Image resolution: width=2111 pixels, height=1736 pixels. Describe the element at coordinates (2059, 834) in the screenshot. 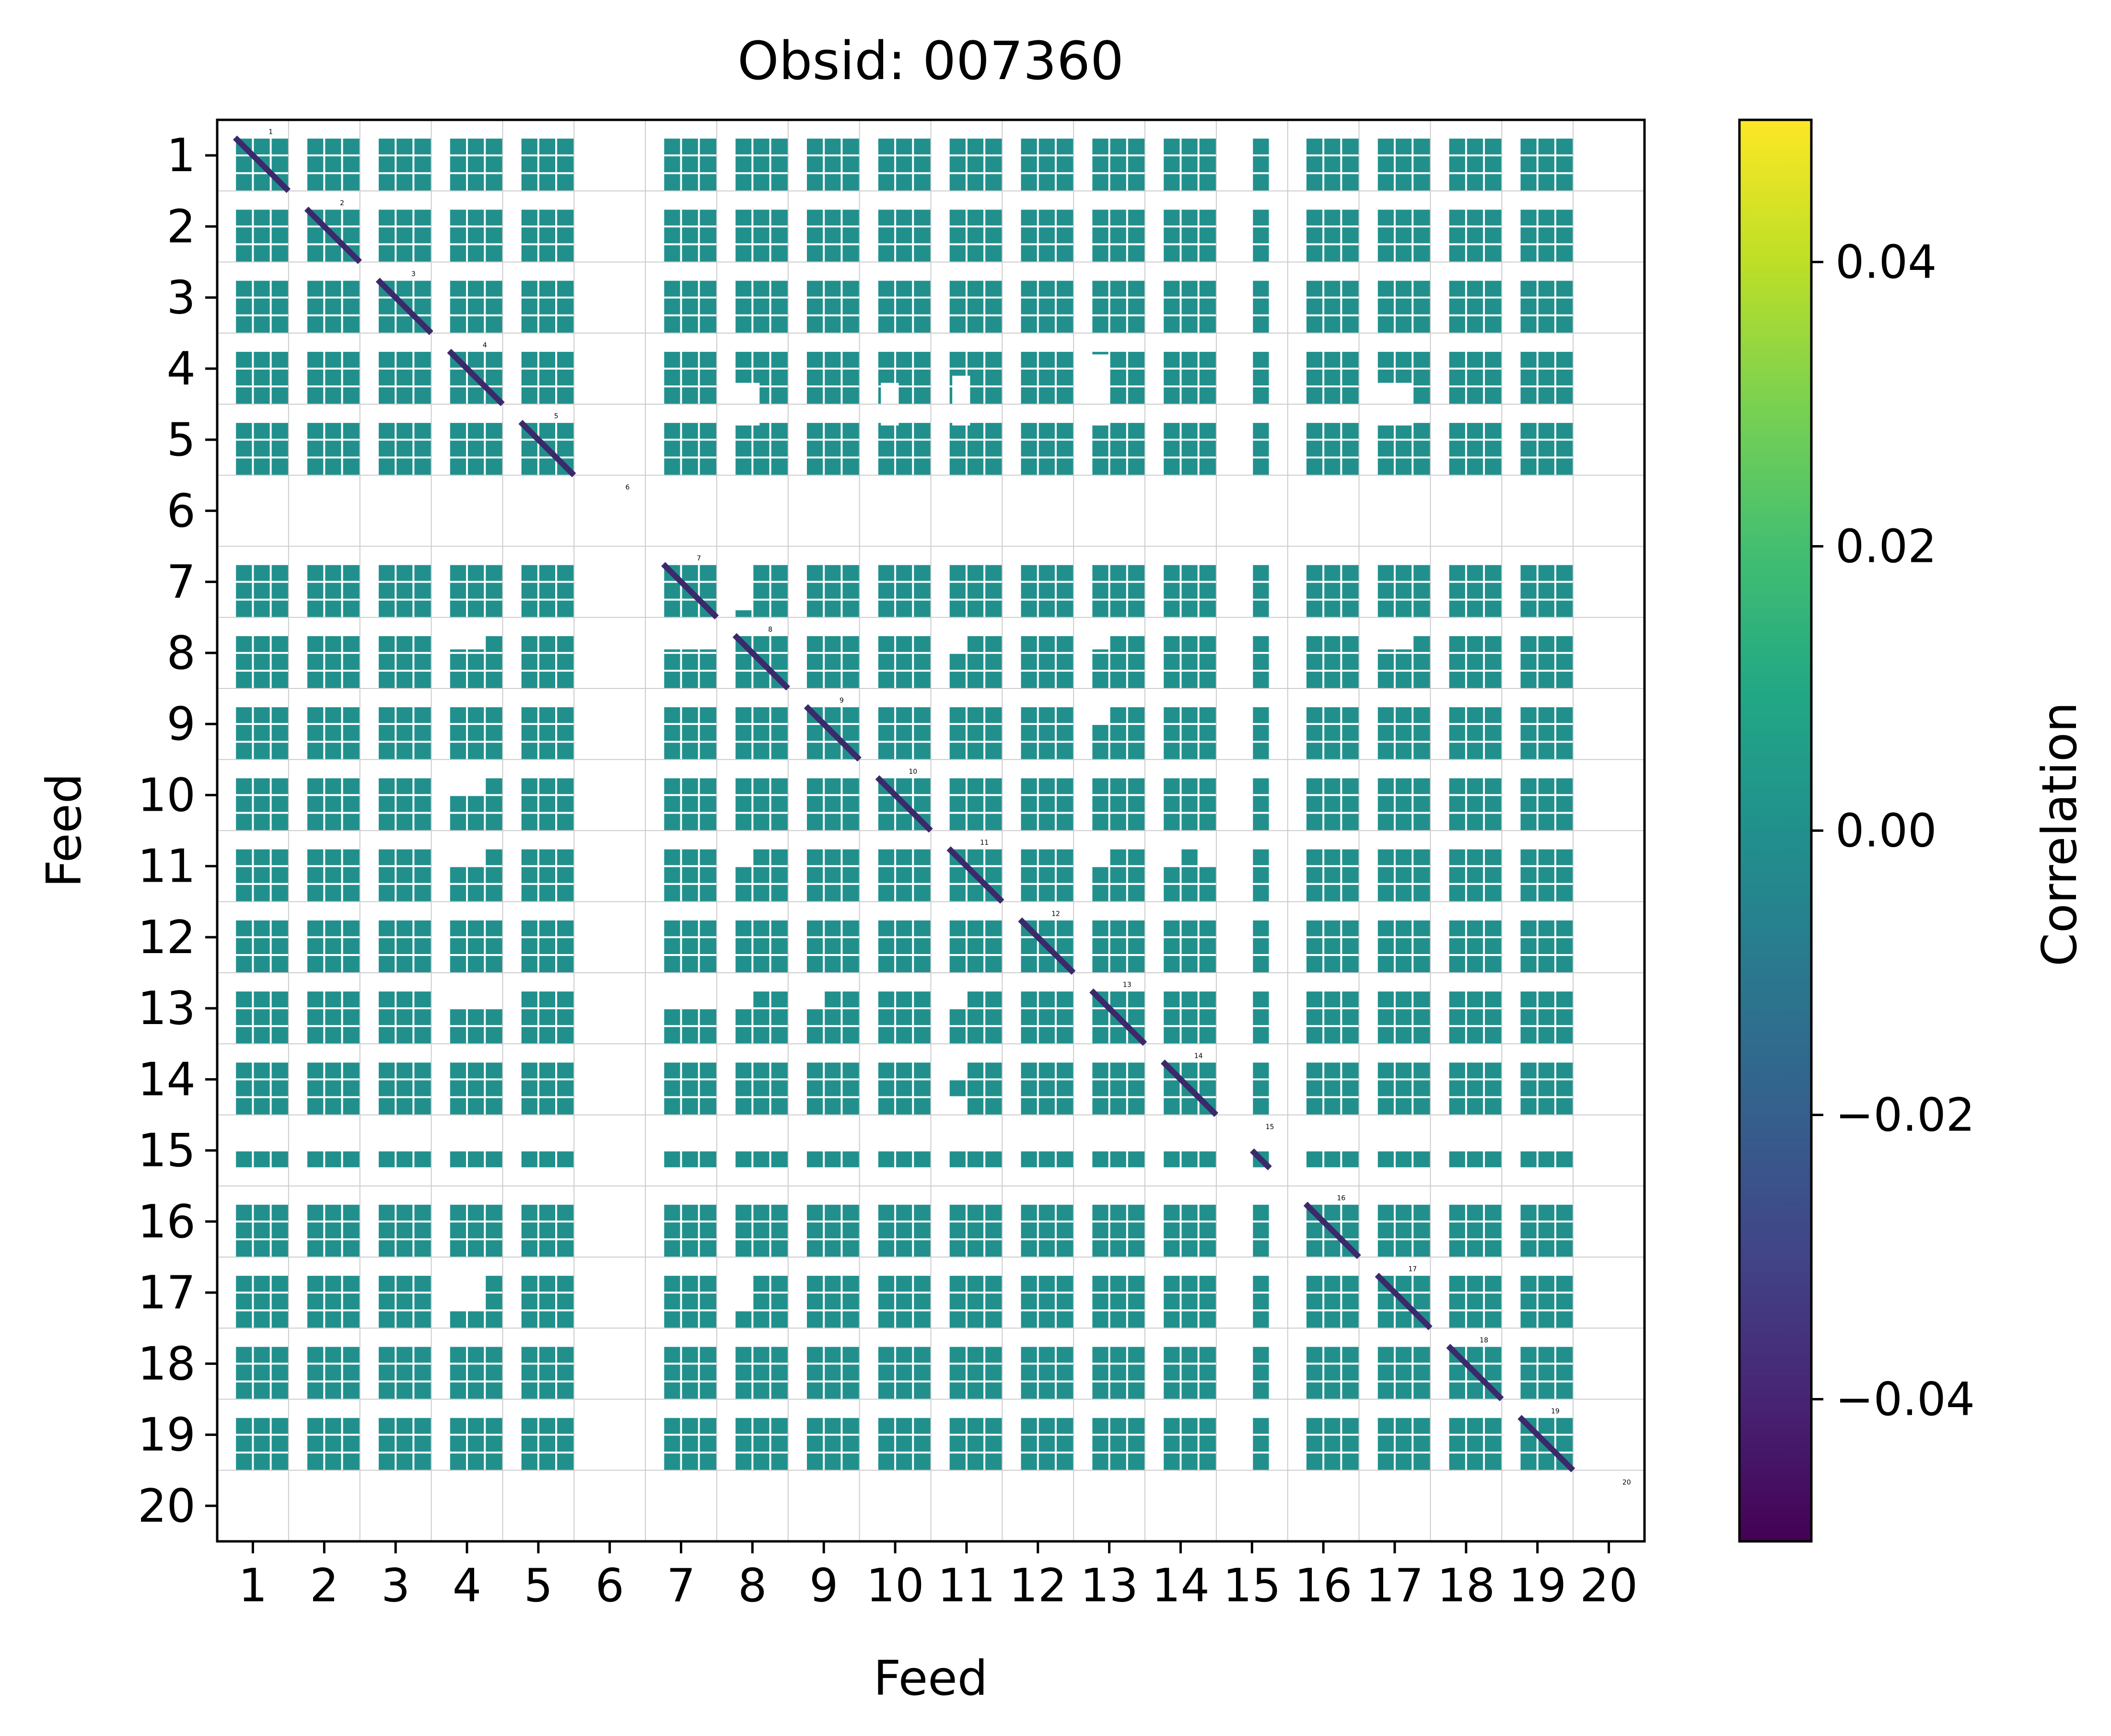

I see `colorbar-label: Correlation` at that location.